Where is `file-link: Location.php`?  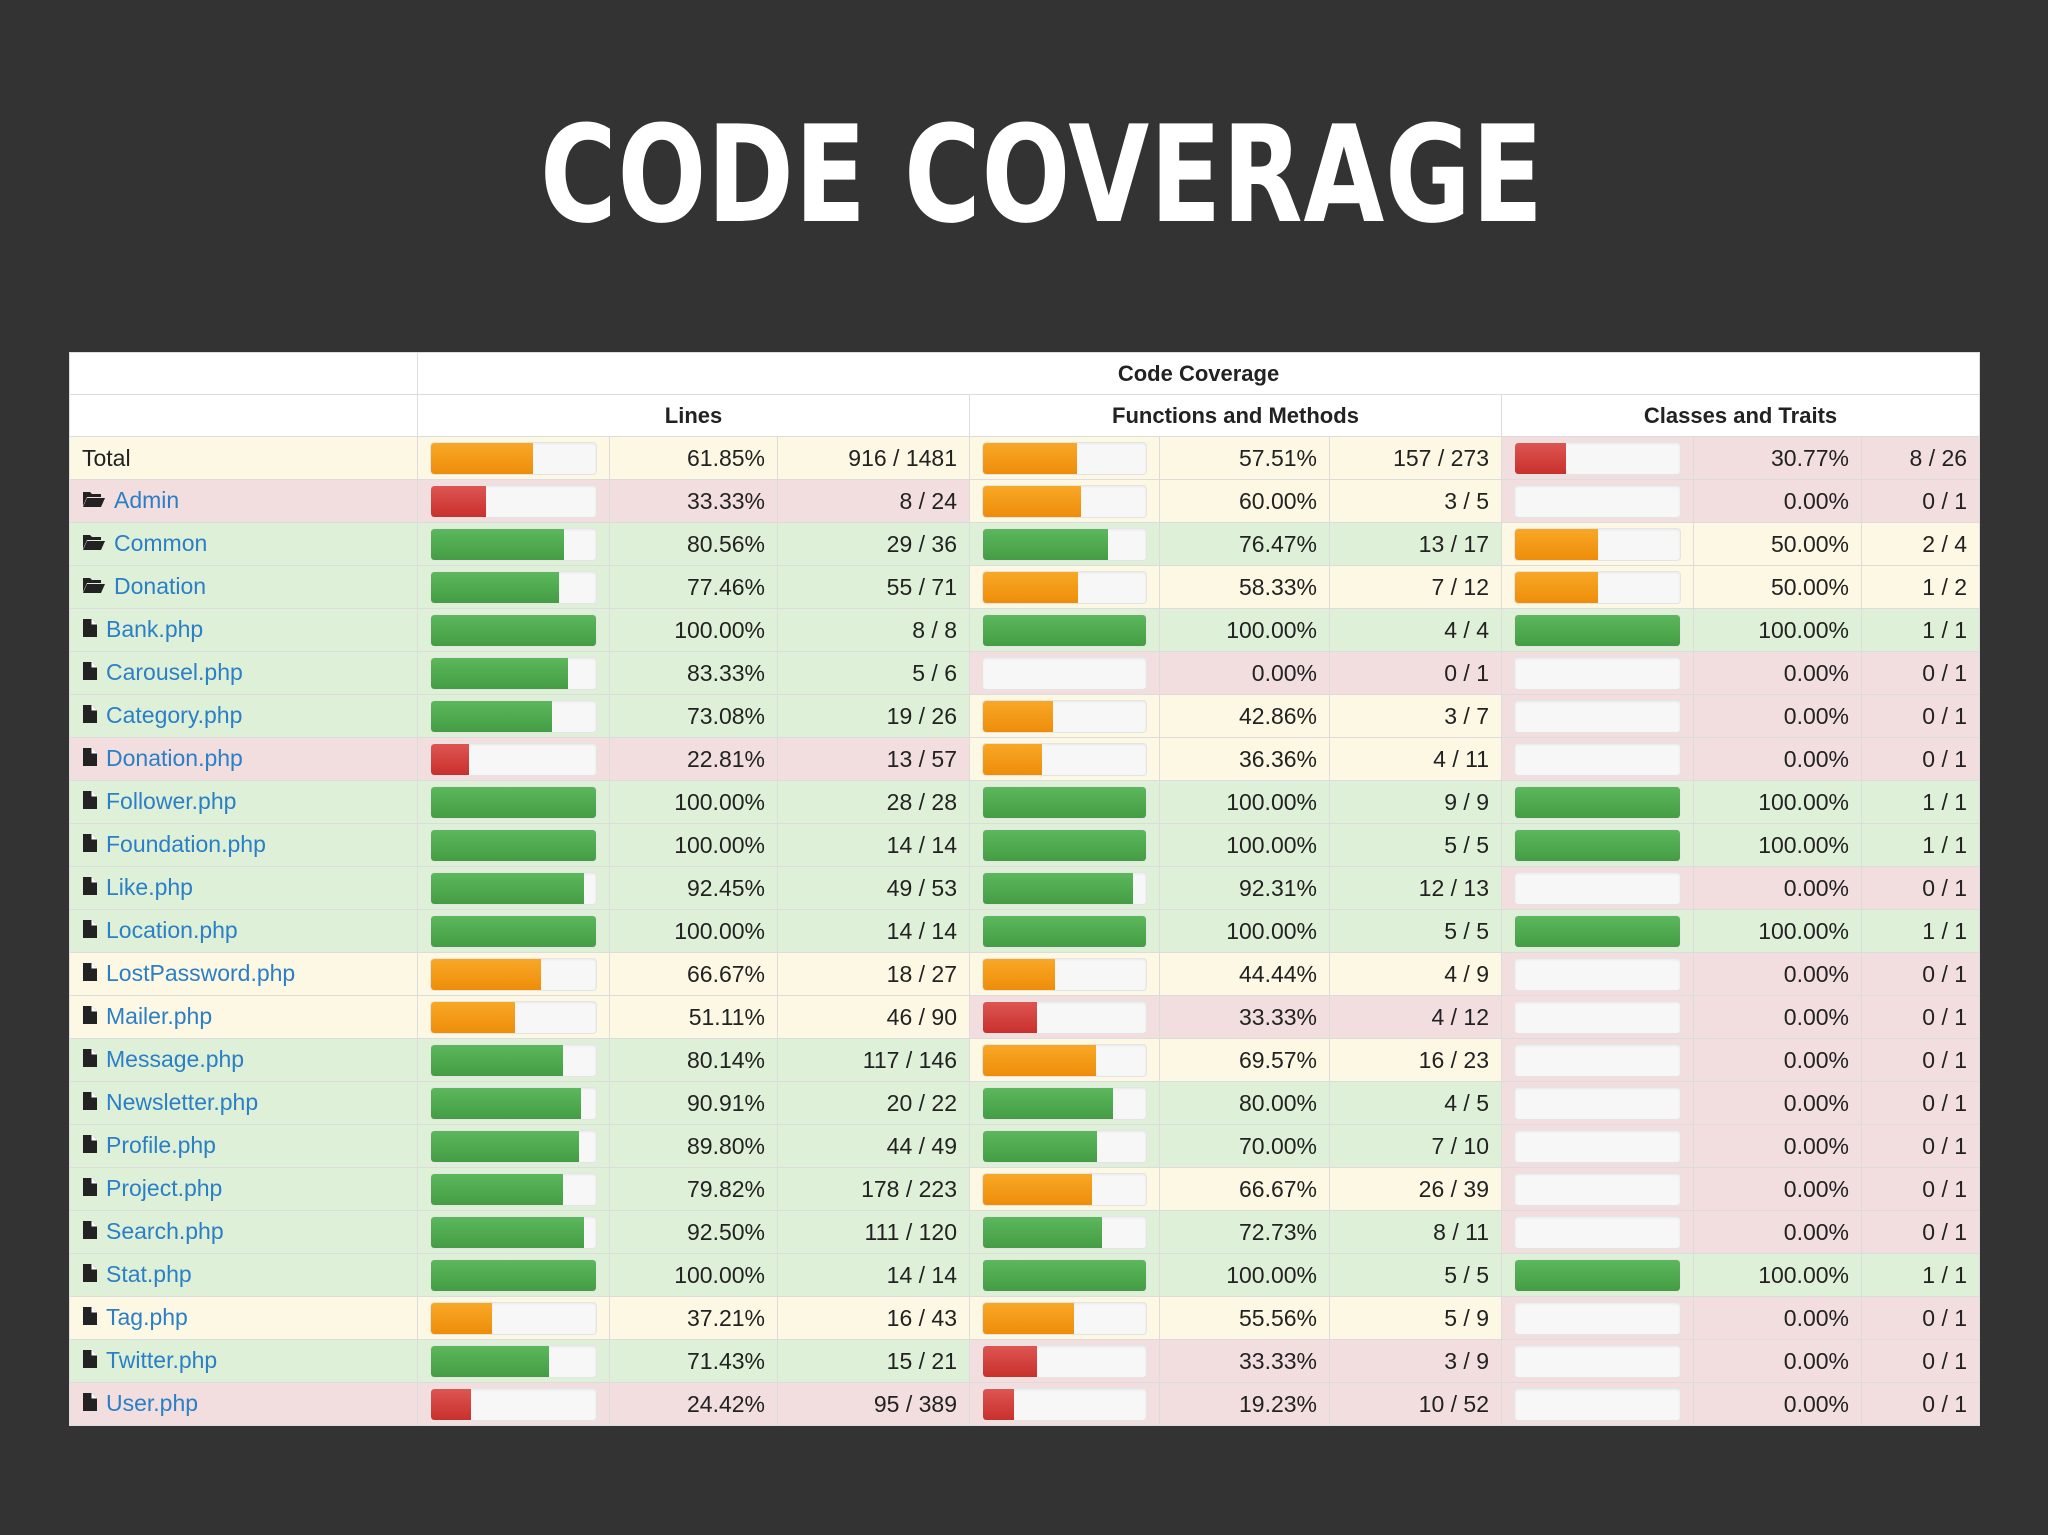 file-link: Location.php is located at coordinates (172, 929).